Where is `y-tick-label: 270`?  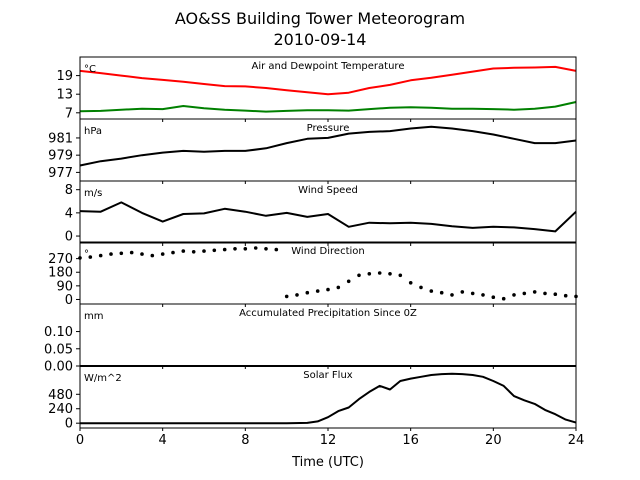
y-tick-label: 270 is located at coordinates (60, 259).